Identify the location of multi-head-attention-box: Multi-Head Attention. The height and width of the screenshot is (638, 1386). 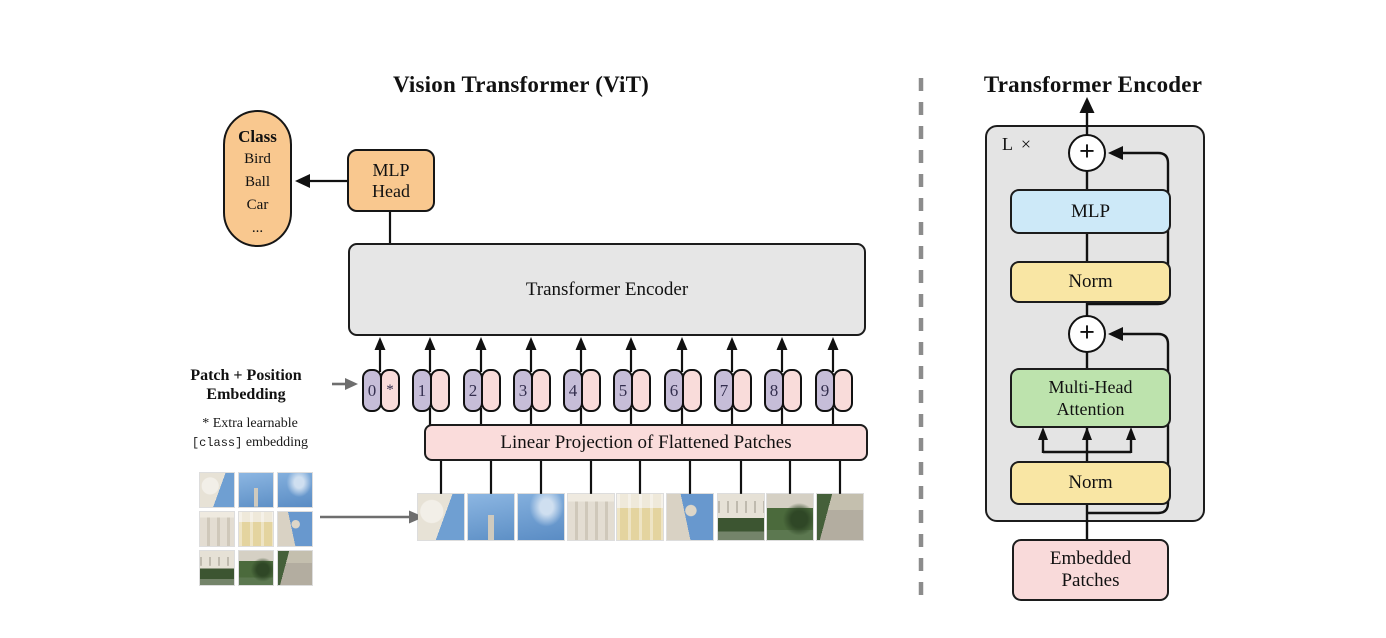
(1090, 398).